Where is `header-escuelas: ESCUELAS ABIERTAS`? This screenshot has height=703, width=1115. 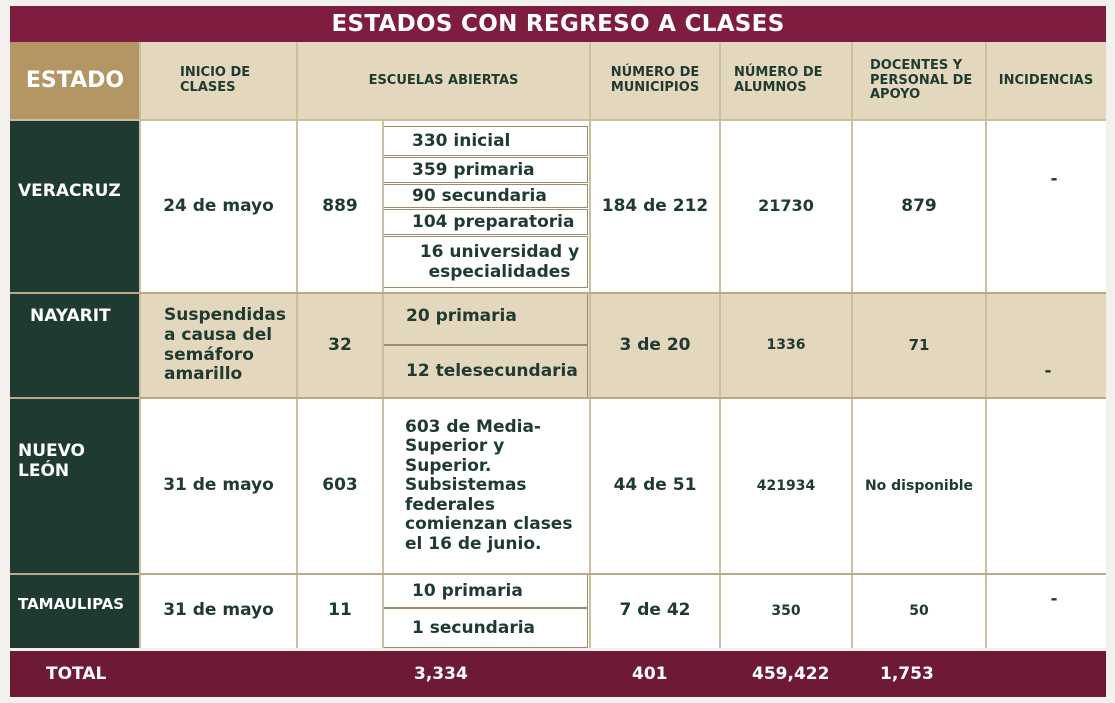 header-escuelas: ESCUELAS ABIERTAS is located at coordinates (443, 81).